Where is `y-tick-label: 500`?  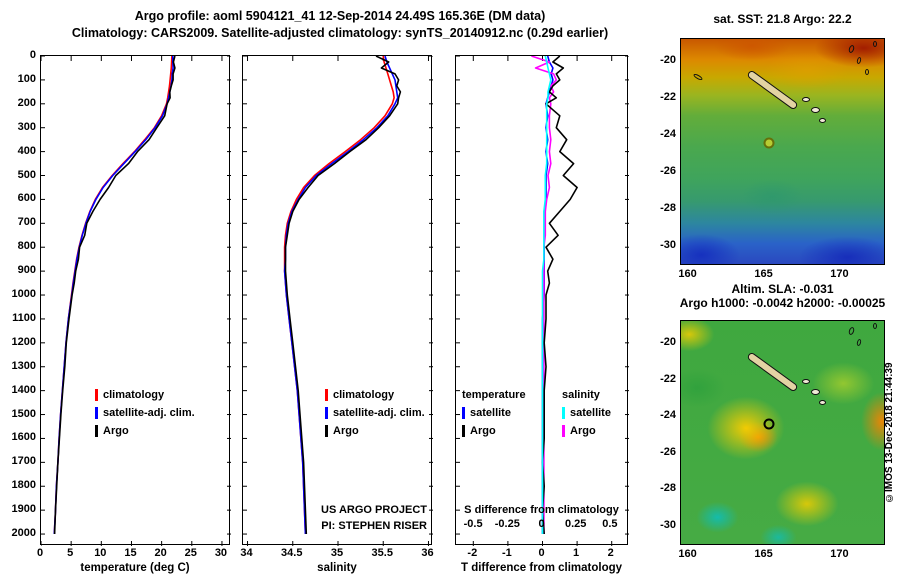
y-tick-label: 500 is located at coordinates (26, 174).